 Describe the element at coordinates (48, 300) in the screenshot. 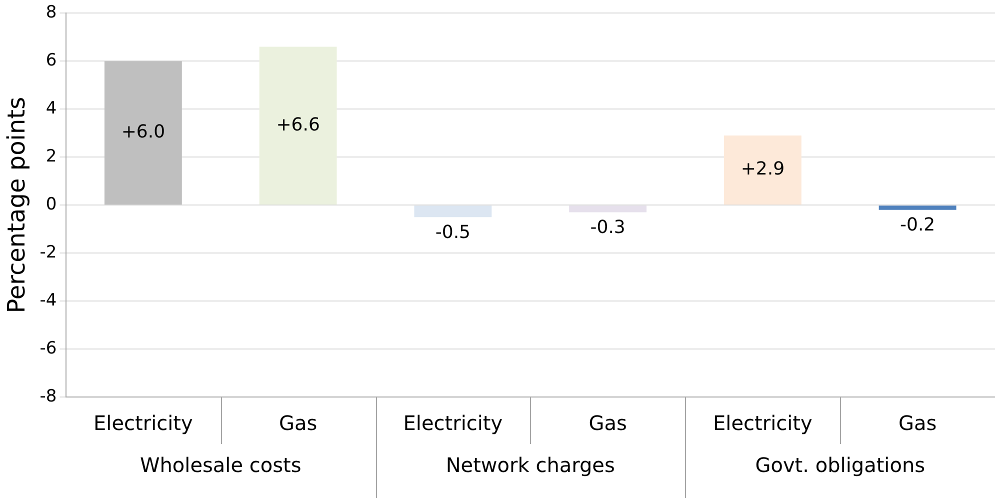

I see `y-tick-label: -4` at that location.